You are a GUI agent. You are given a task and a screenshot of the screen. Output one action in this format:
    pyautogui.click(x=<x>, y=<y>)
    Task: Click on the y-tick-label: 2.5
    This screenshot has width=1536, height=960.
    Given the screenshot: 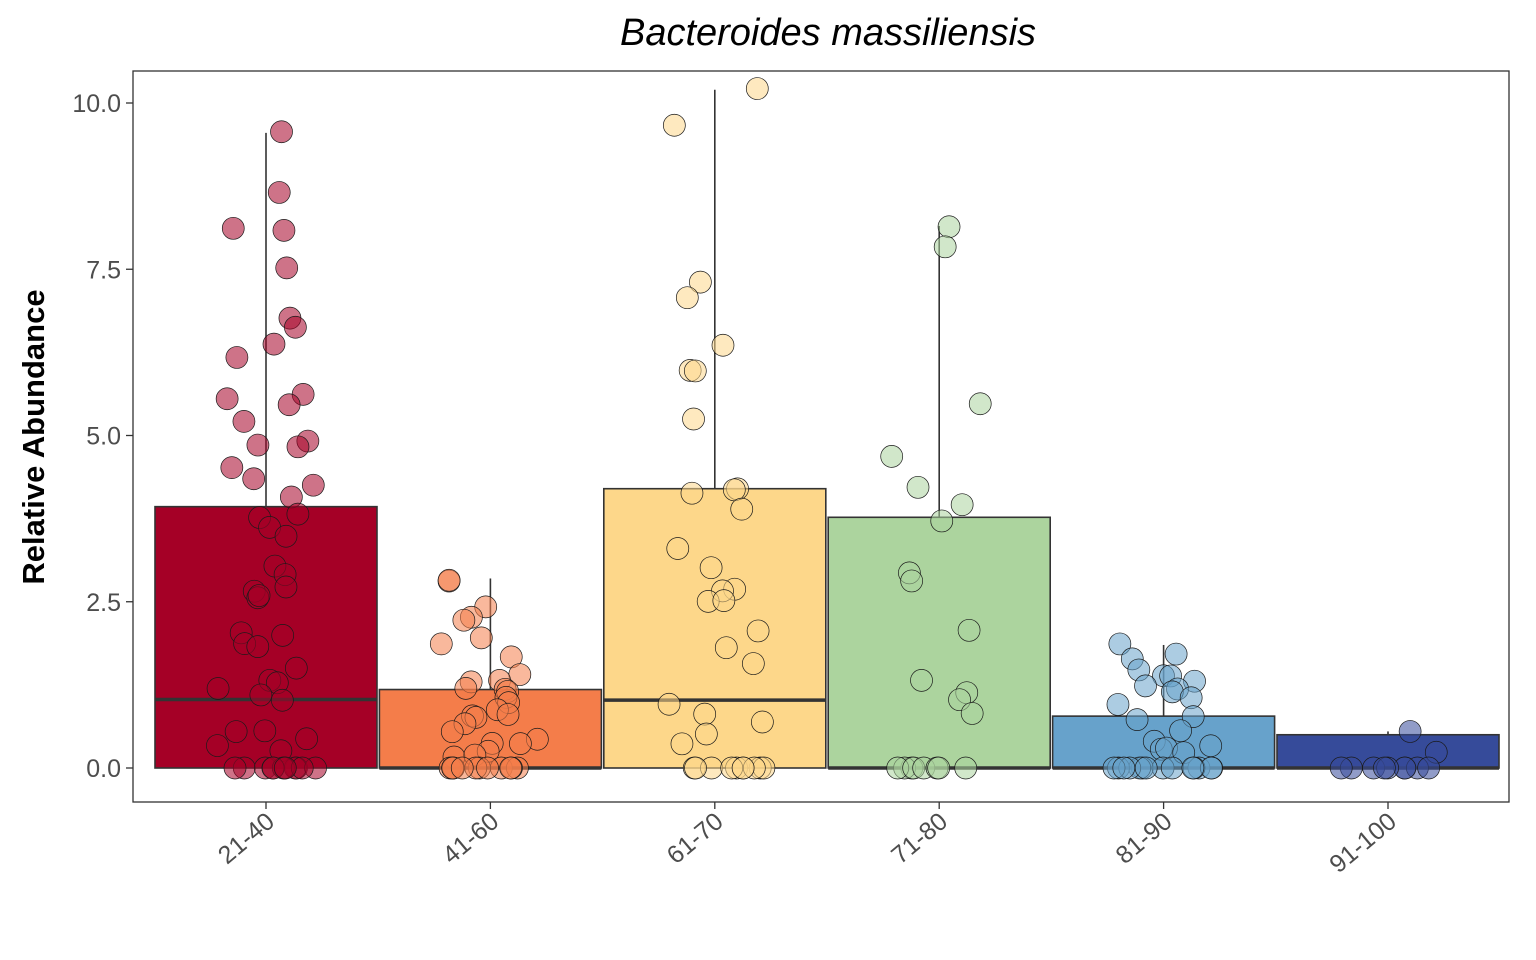 What is the action you would take?
    pyautogui.click(x=103, y=603)
    